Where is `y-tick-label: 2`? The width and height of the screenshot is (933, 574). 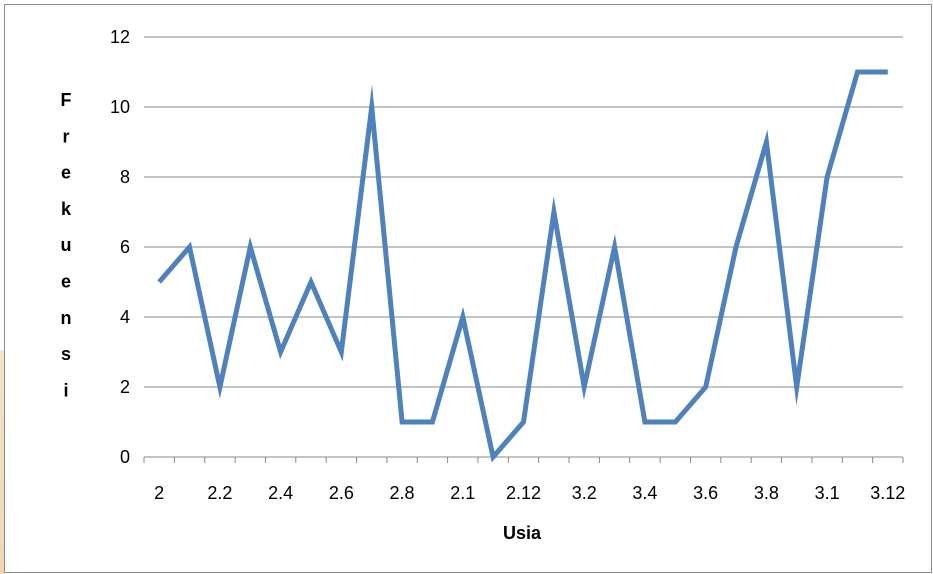 y-tick-label: 2 is located at coordinates (125, 387).